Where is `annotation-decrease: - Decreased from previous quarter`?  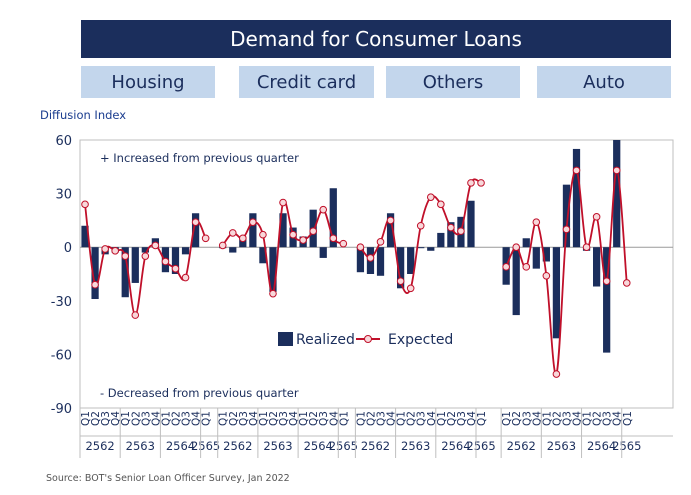
annotation-decrease: - Decreased from previous quarter is located at coordinates (199, 393).